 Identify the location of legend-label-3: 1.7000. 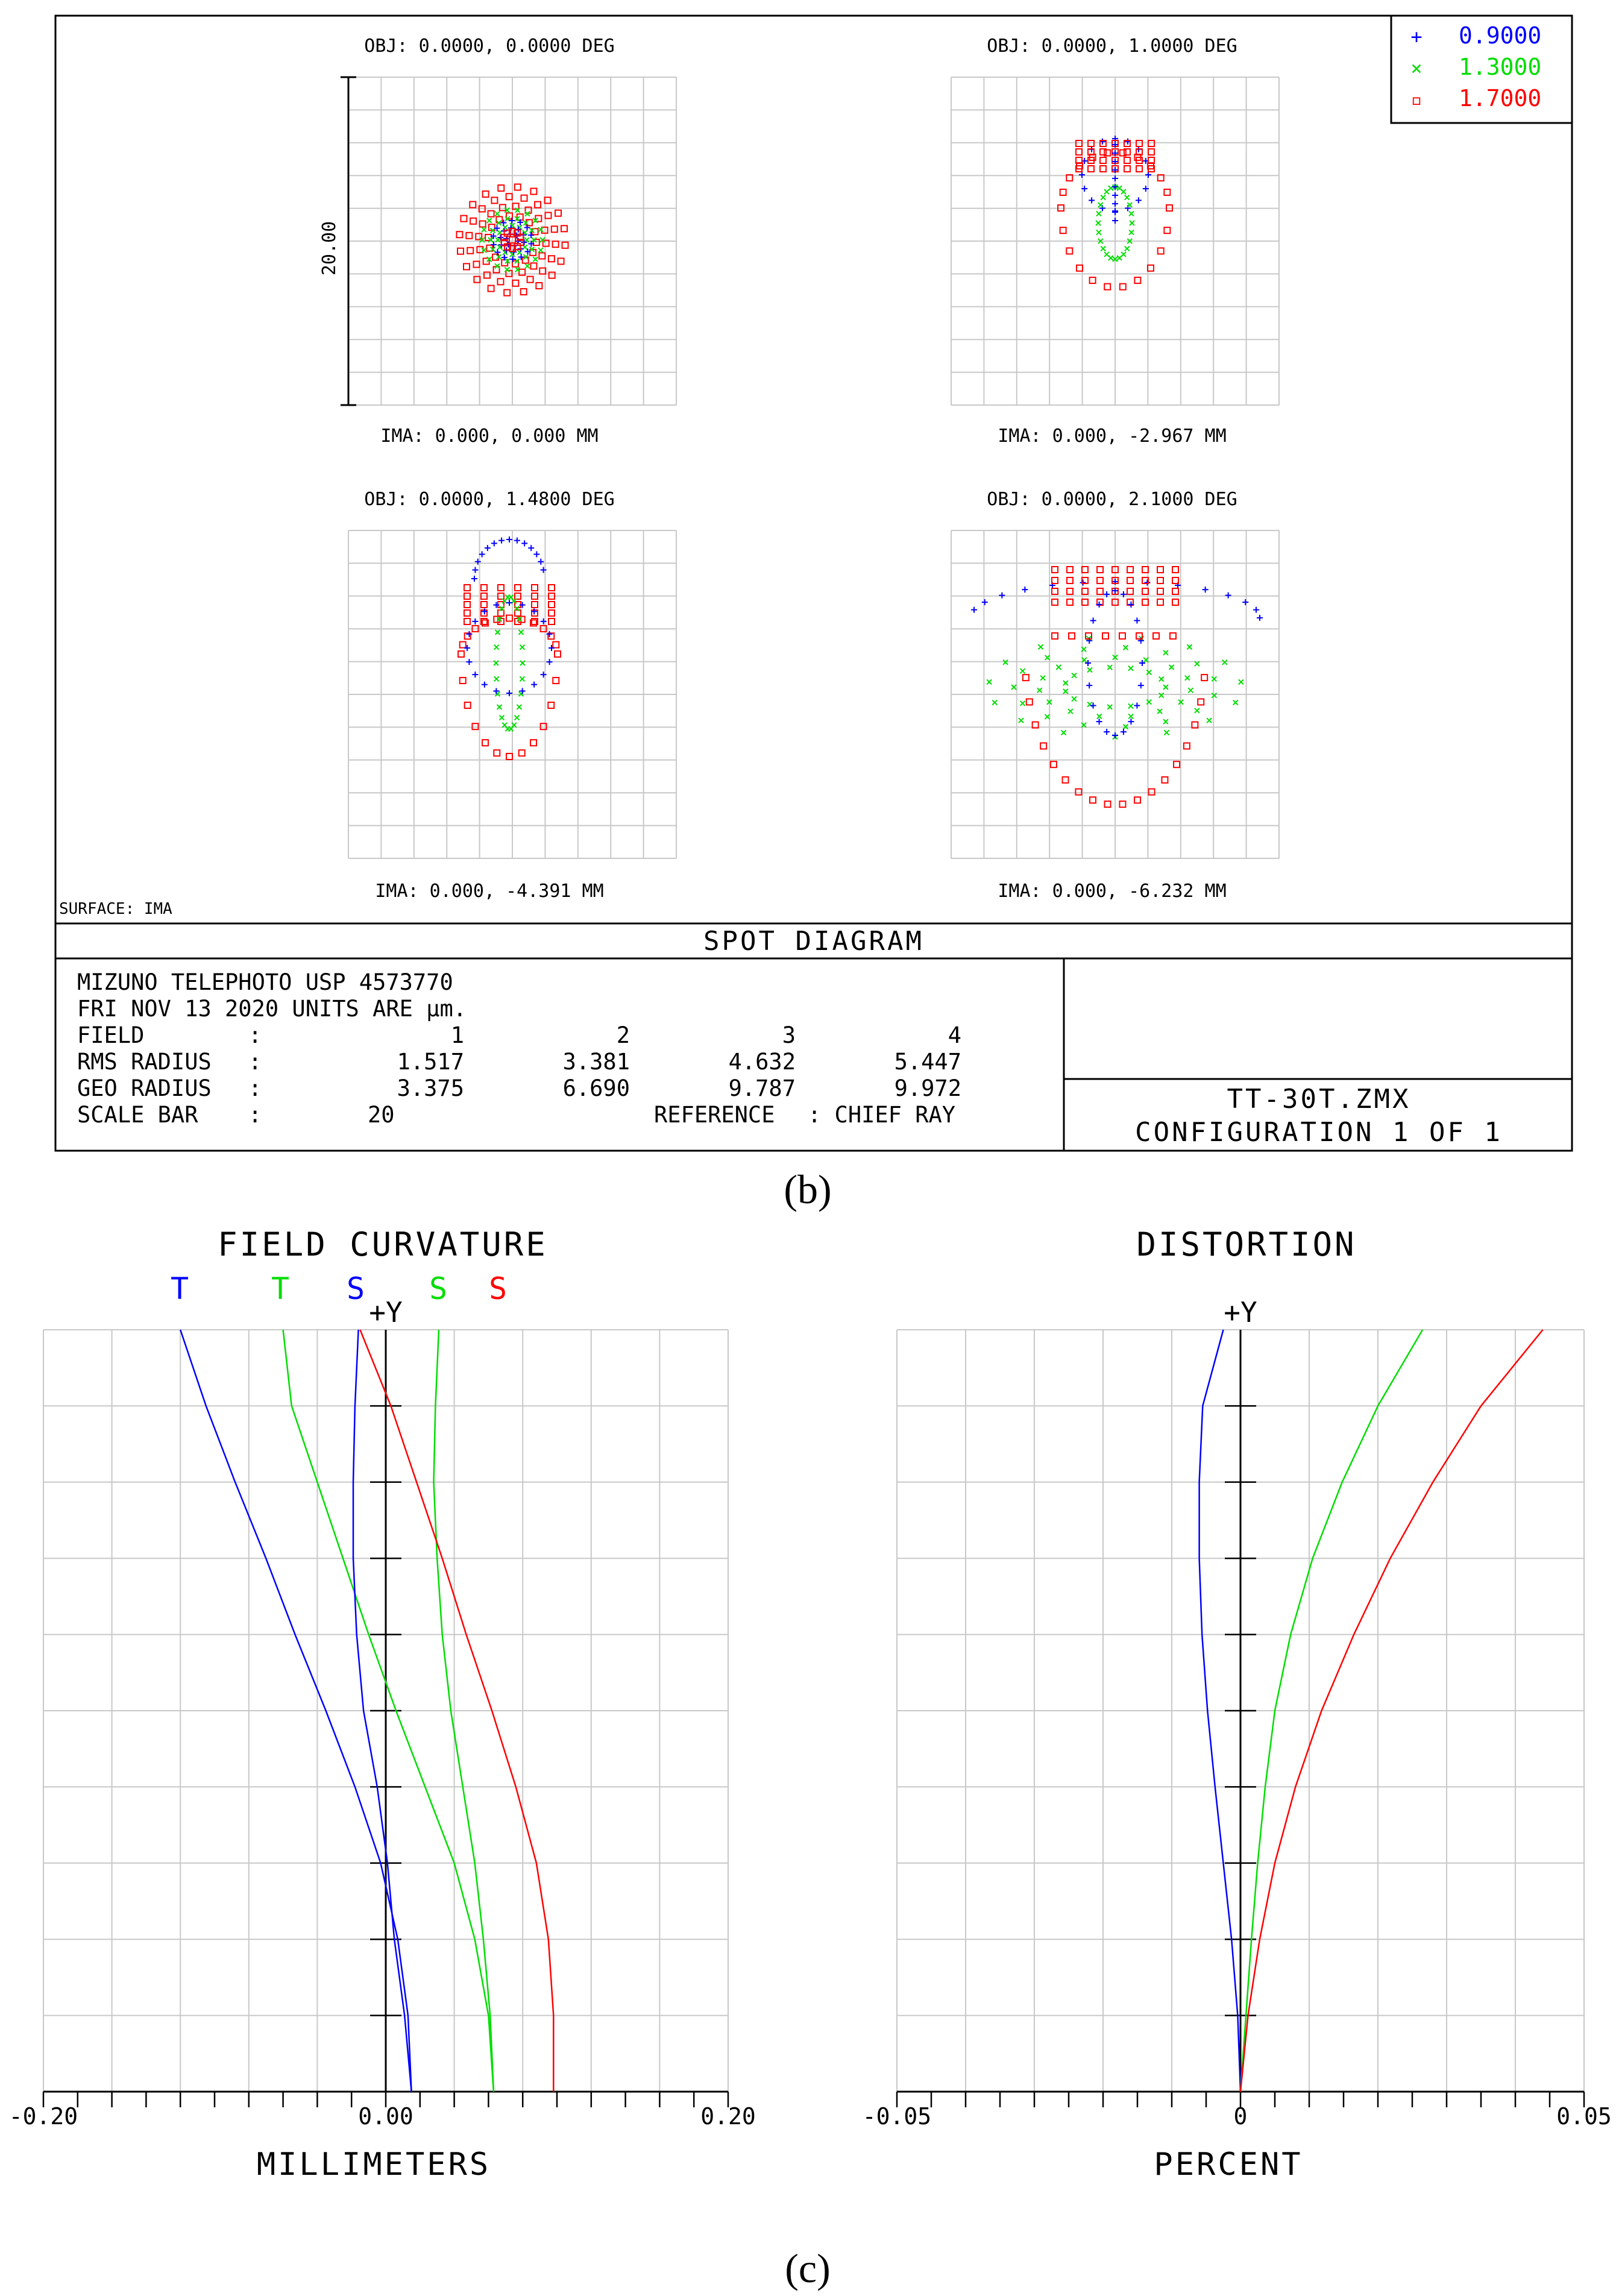
(1500, 99).